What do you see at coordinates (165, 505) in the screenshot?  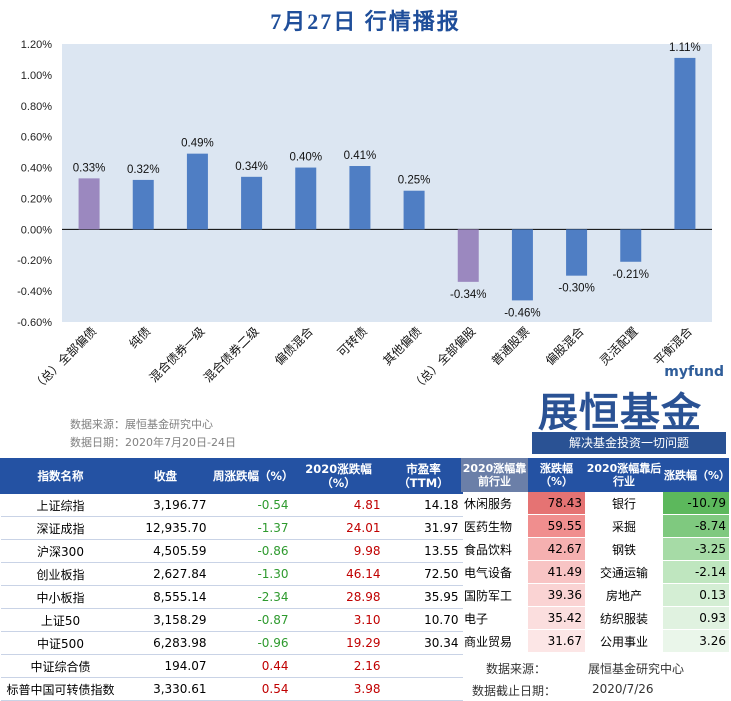 I see `index-cell-close: 3,196.77` at bounding box center [165, 505].